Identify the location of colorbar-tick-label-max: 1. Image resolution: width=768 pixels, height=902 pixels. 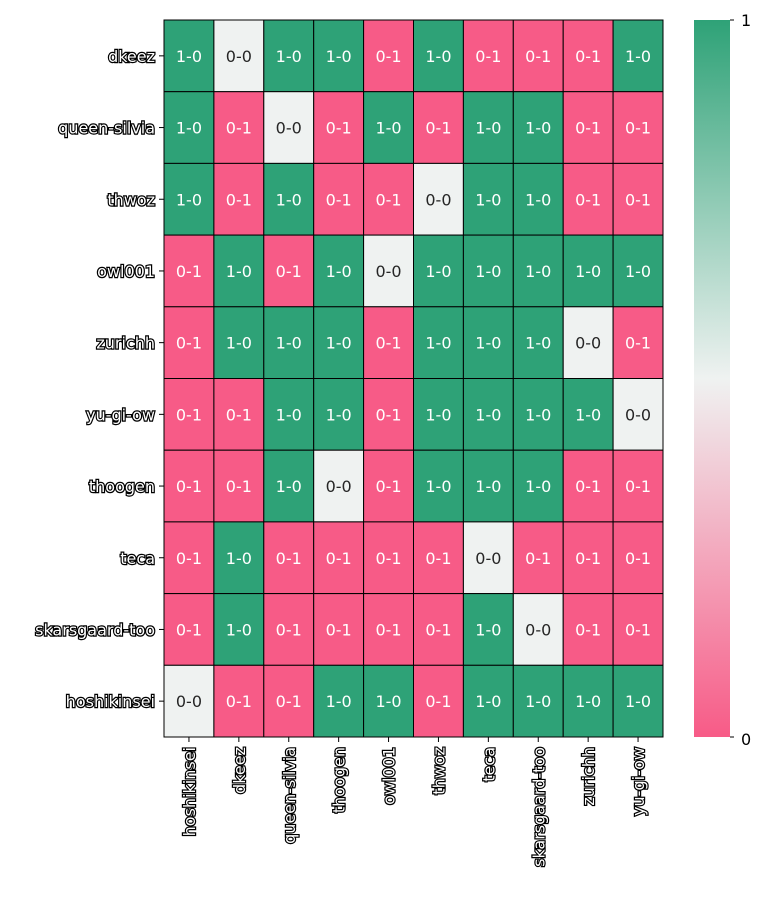
(746, 20).